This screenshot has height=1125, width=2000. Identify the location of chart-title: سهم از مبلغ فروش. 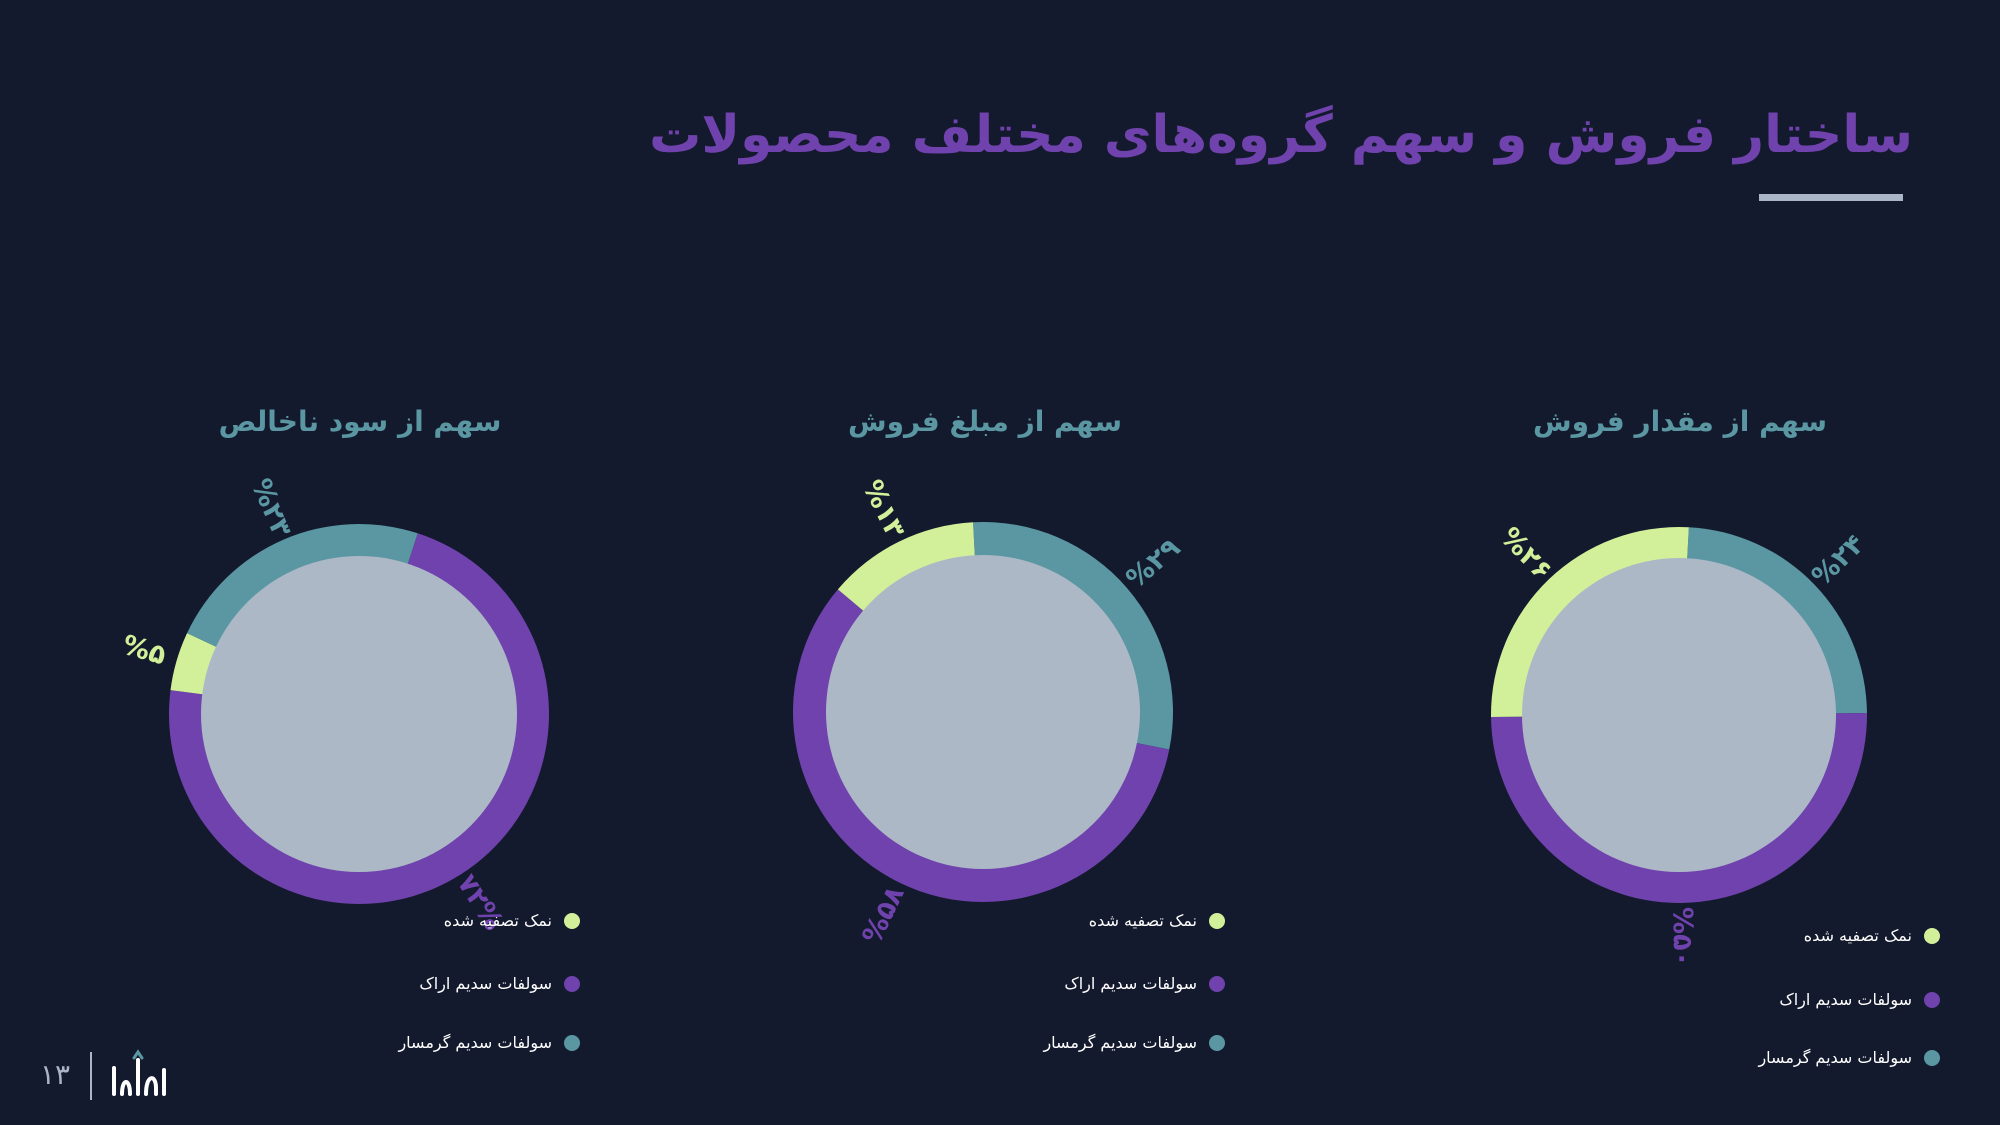
(985, 421).